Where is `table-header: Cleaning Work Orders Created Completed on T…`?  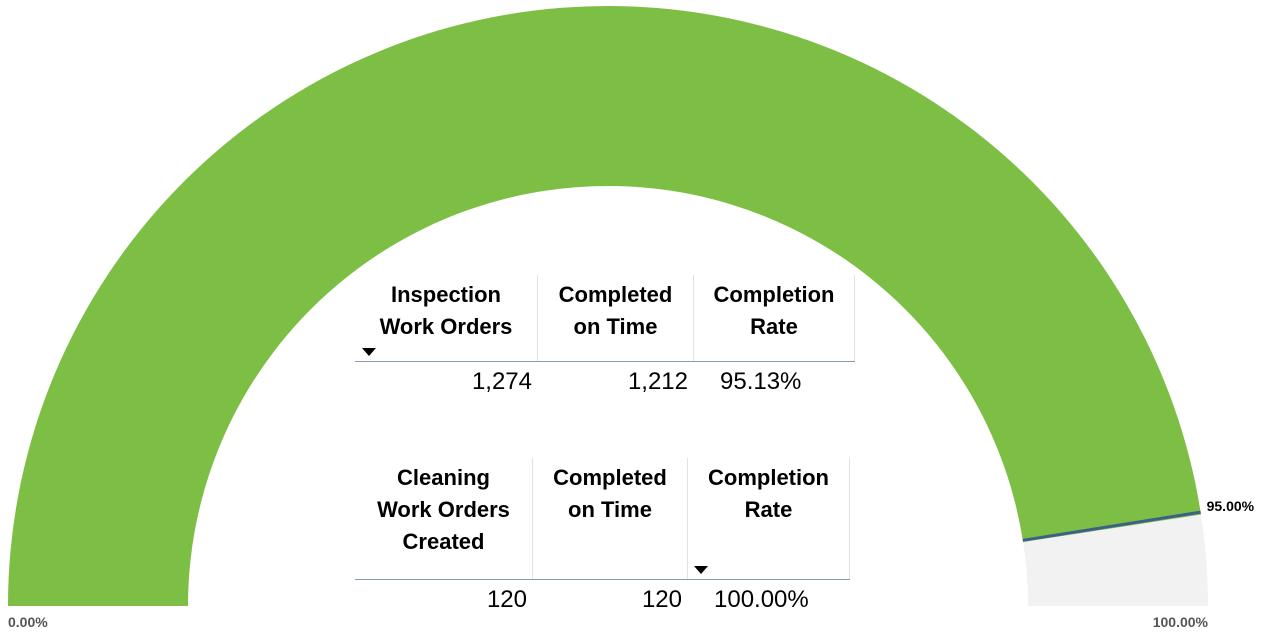
table-header: Cleaning Work Orders Created Completed on T… is located at coordinates (602, 519).